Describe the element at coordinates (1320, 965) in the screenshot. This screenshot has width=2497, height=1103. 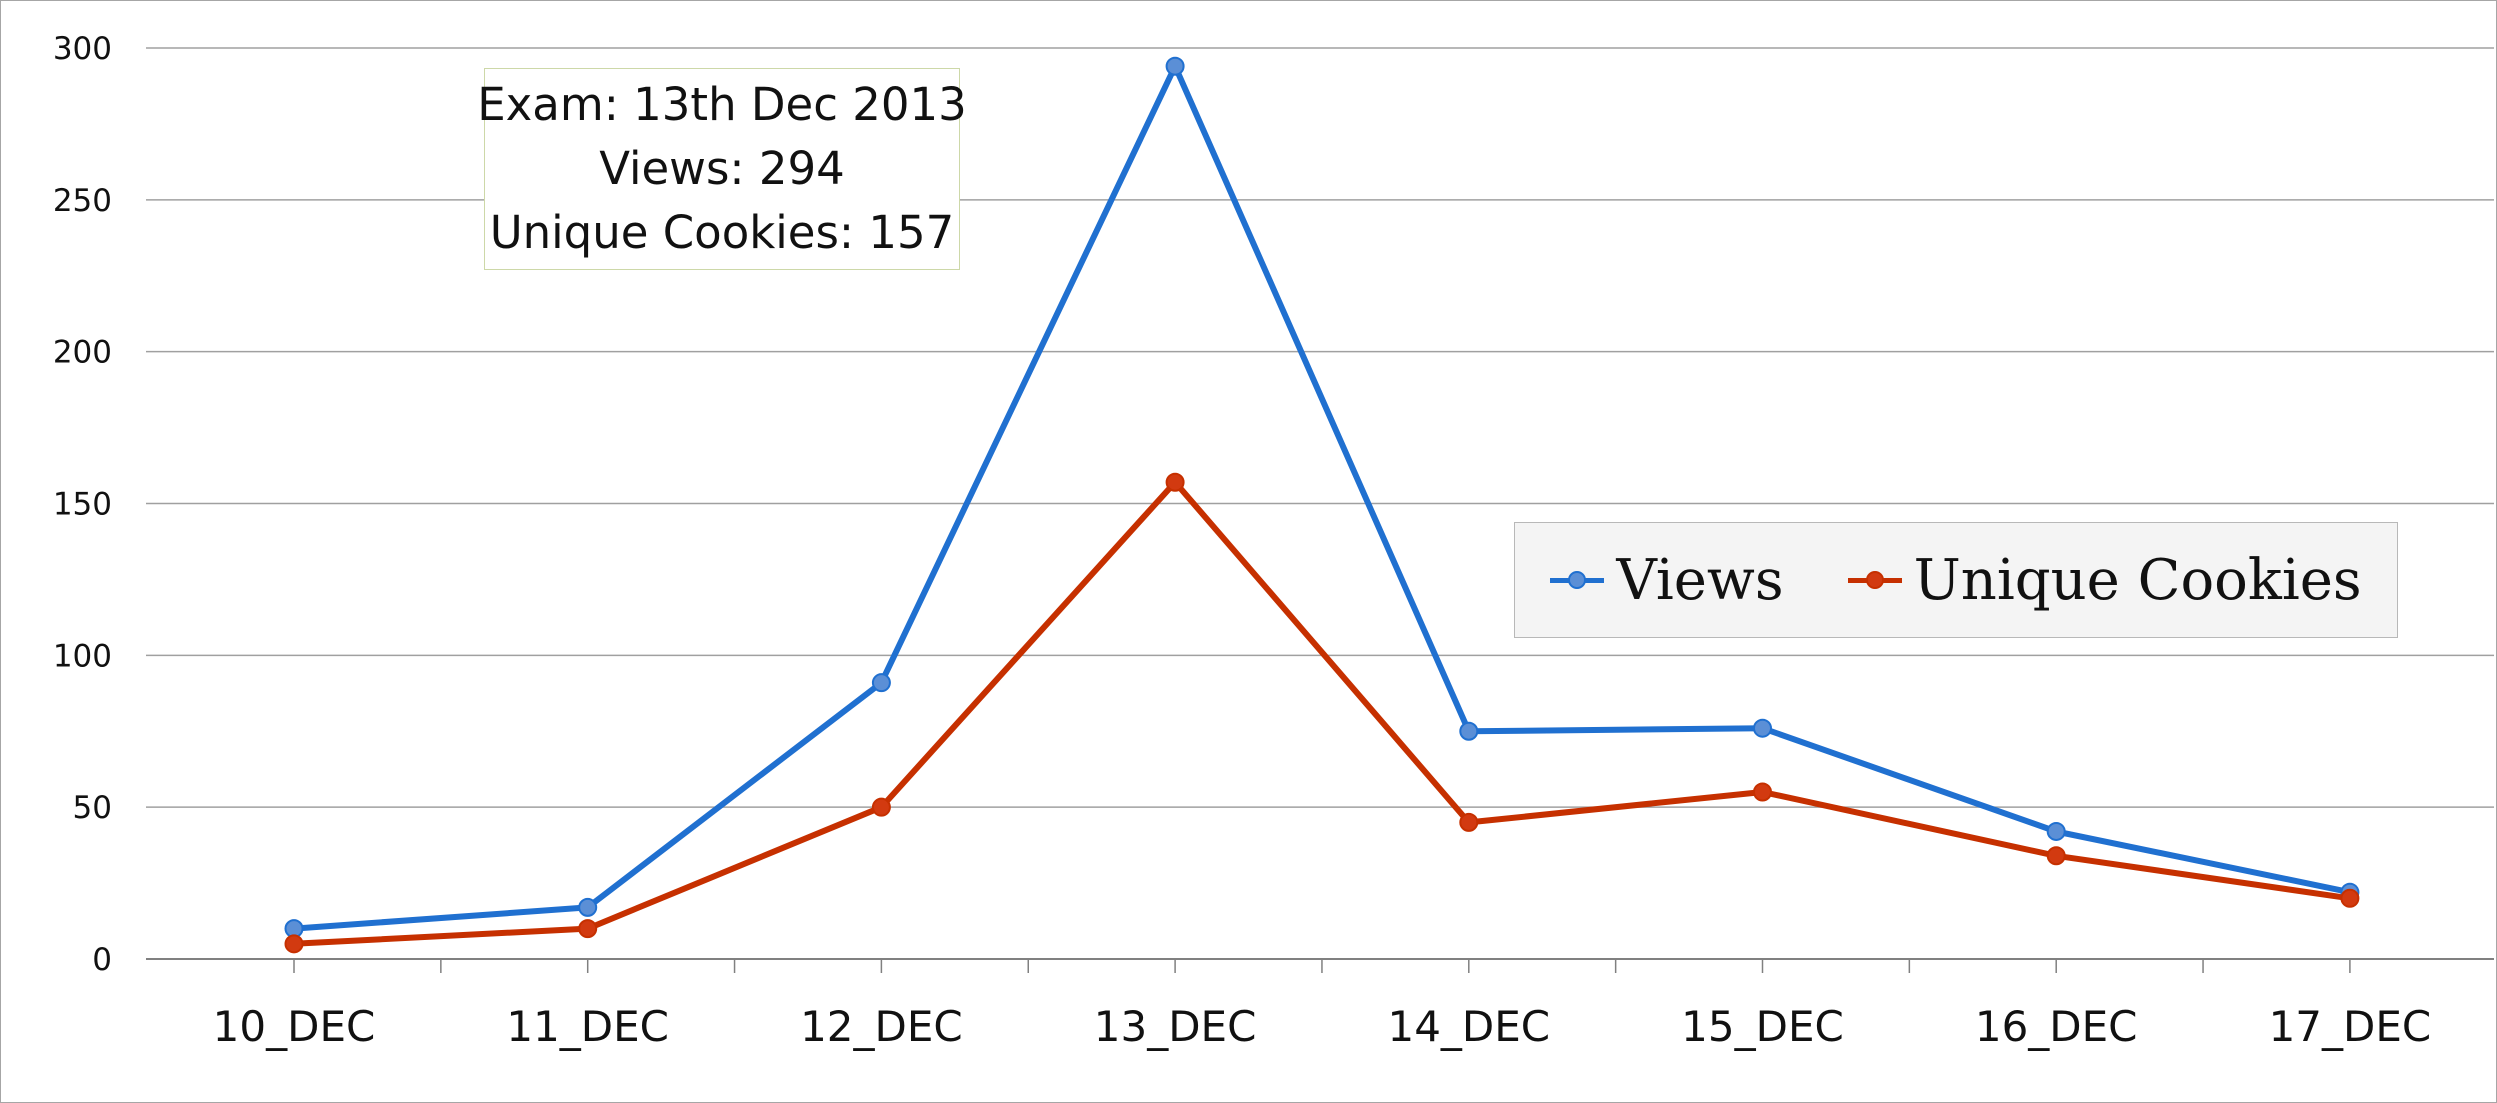
I see `axes` at that location.